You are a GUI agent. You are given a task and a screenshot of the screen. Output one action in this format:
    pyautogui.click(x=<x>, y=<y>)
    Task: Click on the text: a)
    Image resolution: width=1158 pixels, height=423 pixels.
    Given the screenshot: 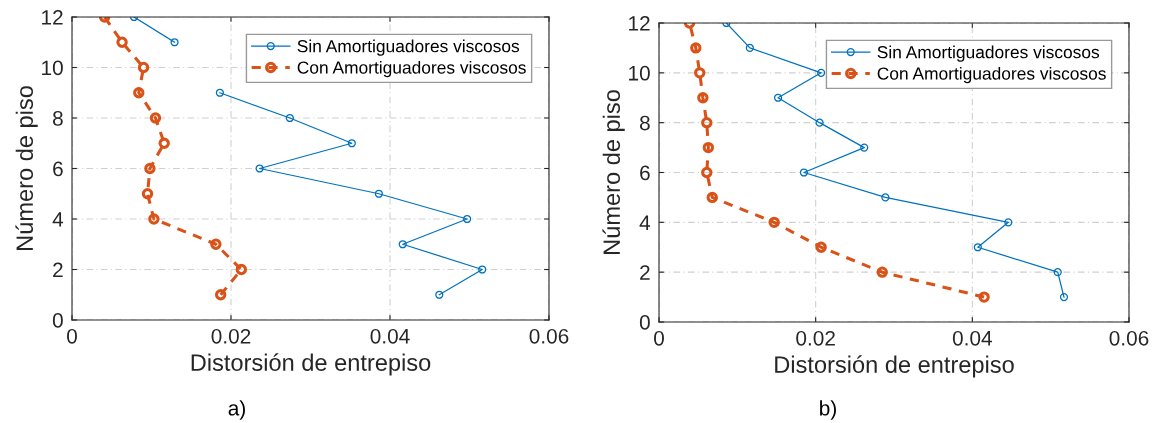 What is the action you would take?
    pyautogui.click(x=236, y=410)
    